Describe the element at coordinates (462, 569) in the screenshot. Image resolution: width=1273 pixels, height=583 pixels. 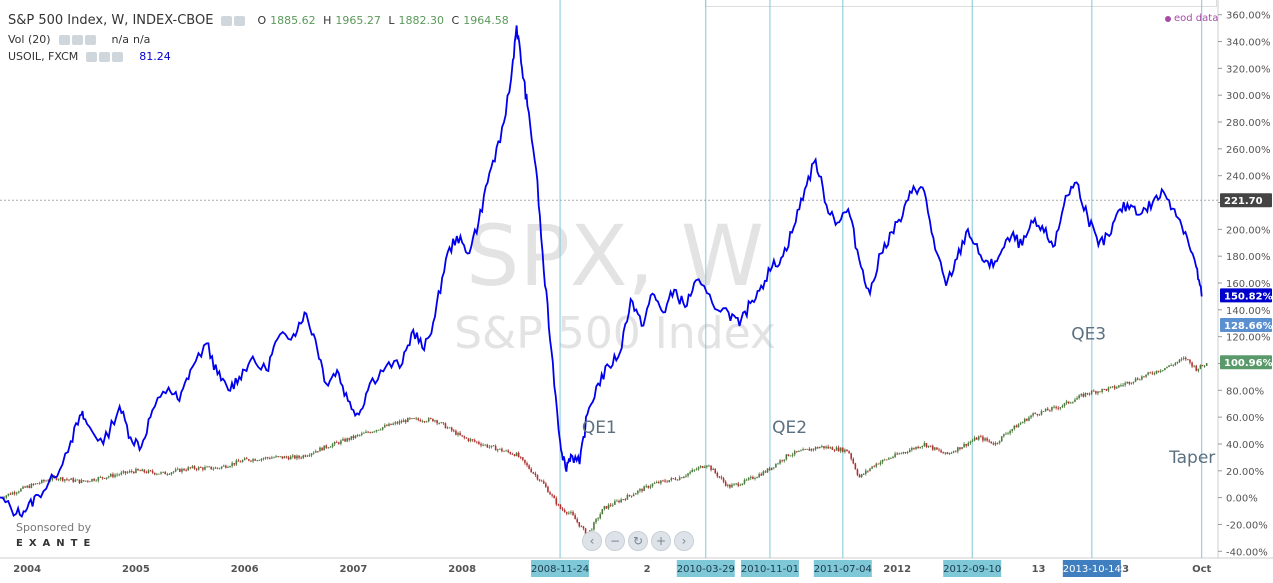
I see `x-tick-label: 2008` at that location.